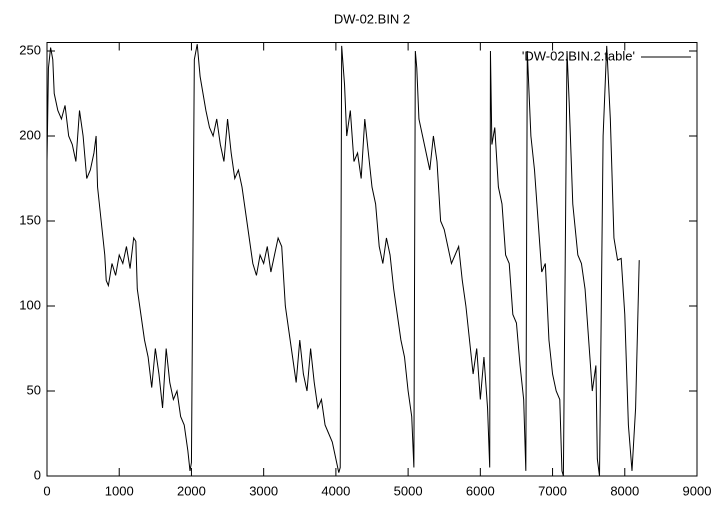 The width and height of the screenshot is (720, 509). Describe the element at coordinates (624, 490) in the screenshot. I see `x-tick-label: 8000` at that location.